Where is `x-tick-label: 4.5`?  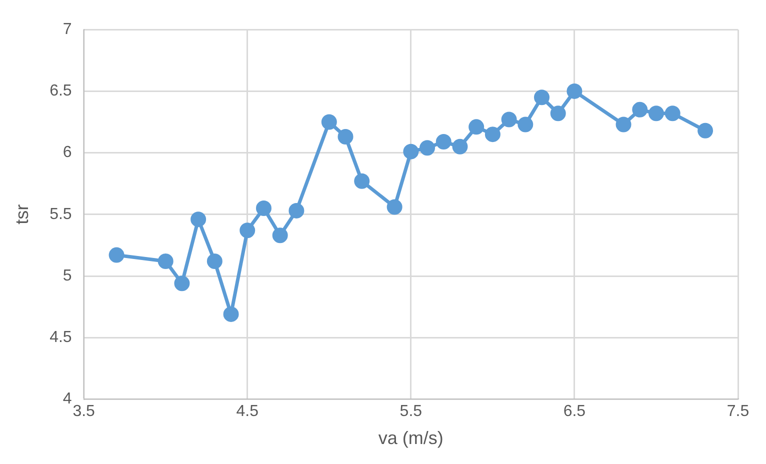 x-tick-label: 4.5 is located at coordinates (247, 411).